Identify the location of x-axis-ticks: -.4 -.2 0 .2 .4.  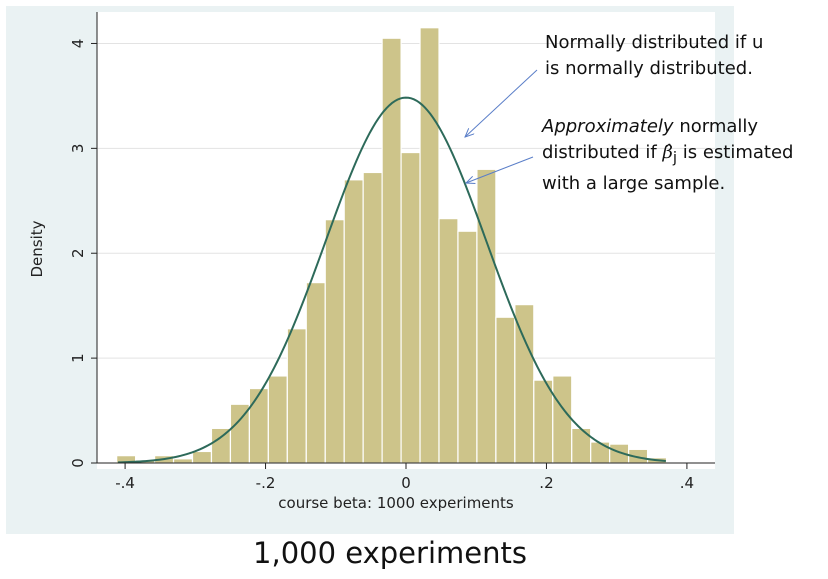
(404, 477).